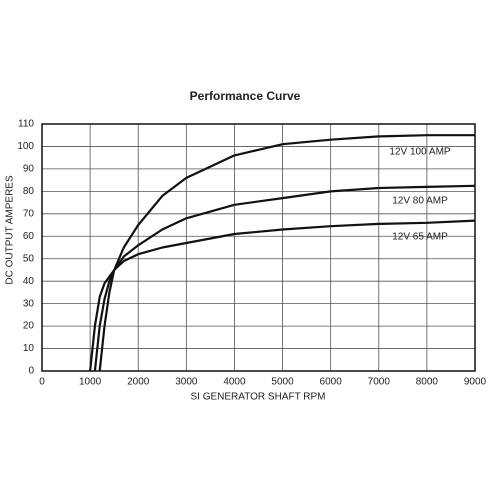 This screenshot has height=500, width=500. Describe the element at coordinates (29, 213) in the screenshot. I see `y-tick-label: 70` at that location.